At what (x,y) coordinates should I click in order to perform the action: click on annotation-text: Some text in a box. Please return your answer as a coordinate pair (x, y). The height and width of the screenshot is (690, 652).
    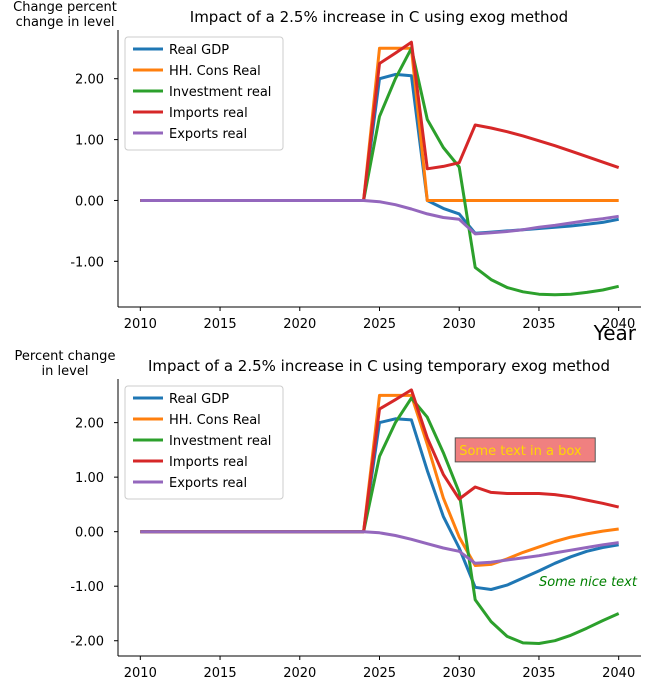
    Looking at the image, I should click on (520, 451).